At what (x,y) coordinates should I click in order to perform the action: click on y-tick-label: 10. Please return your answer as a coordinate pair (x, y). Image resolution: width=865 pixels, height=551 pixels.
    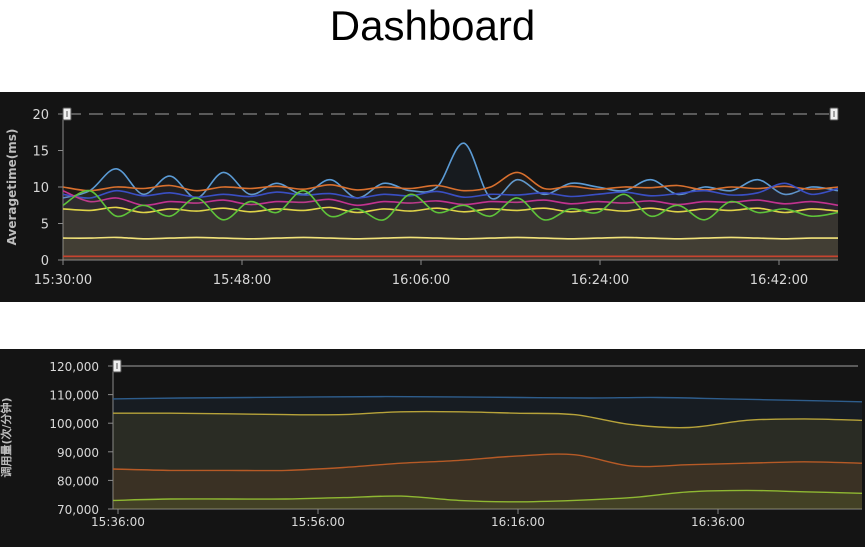
    Looking at the image, I should click on (40, 188).